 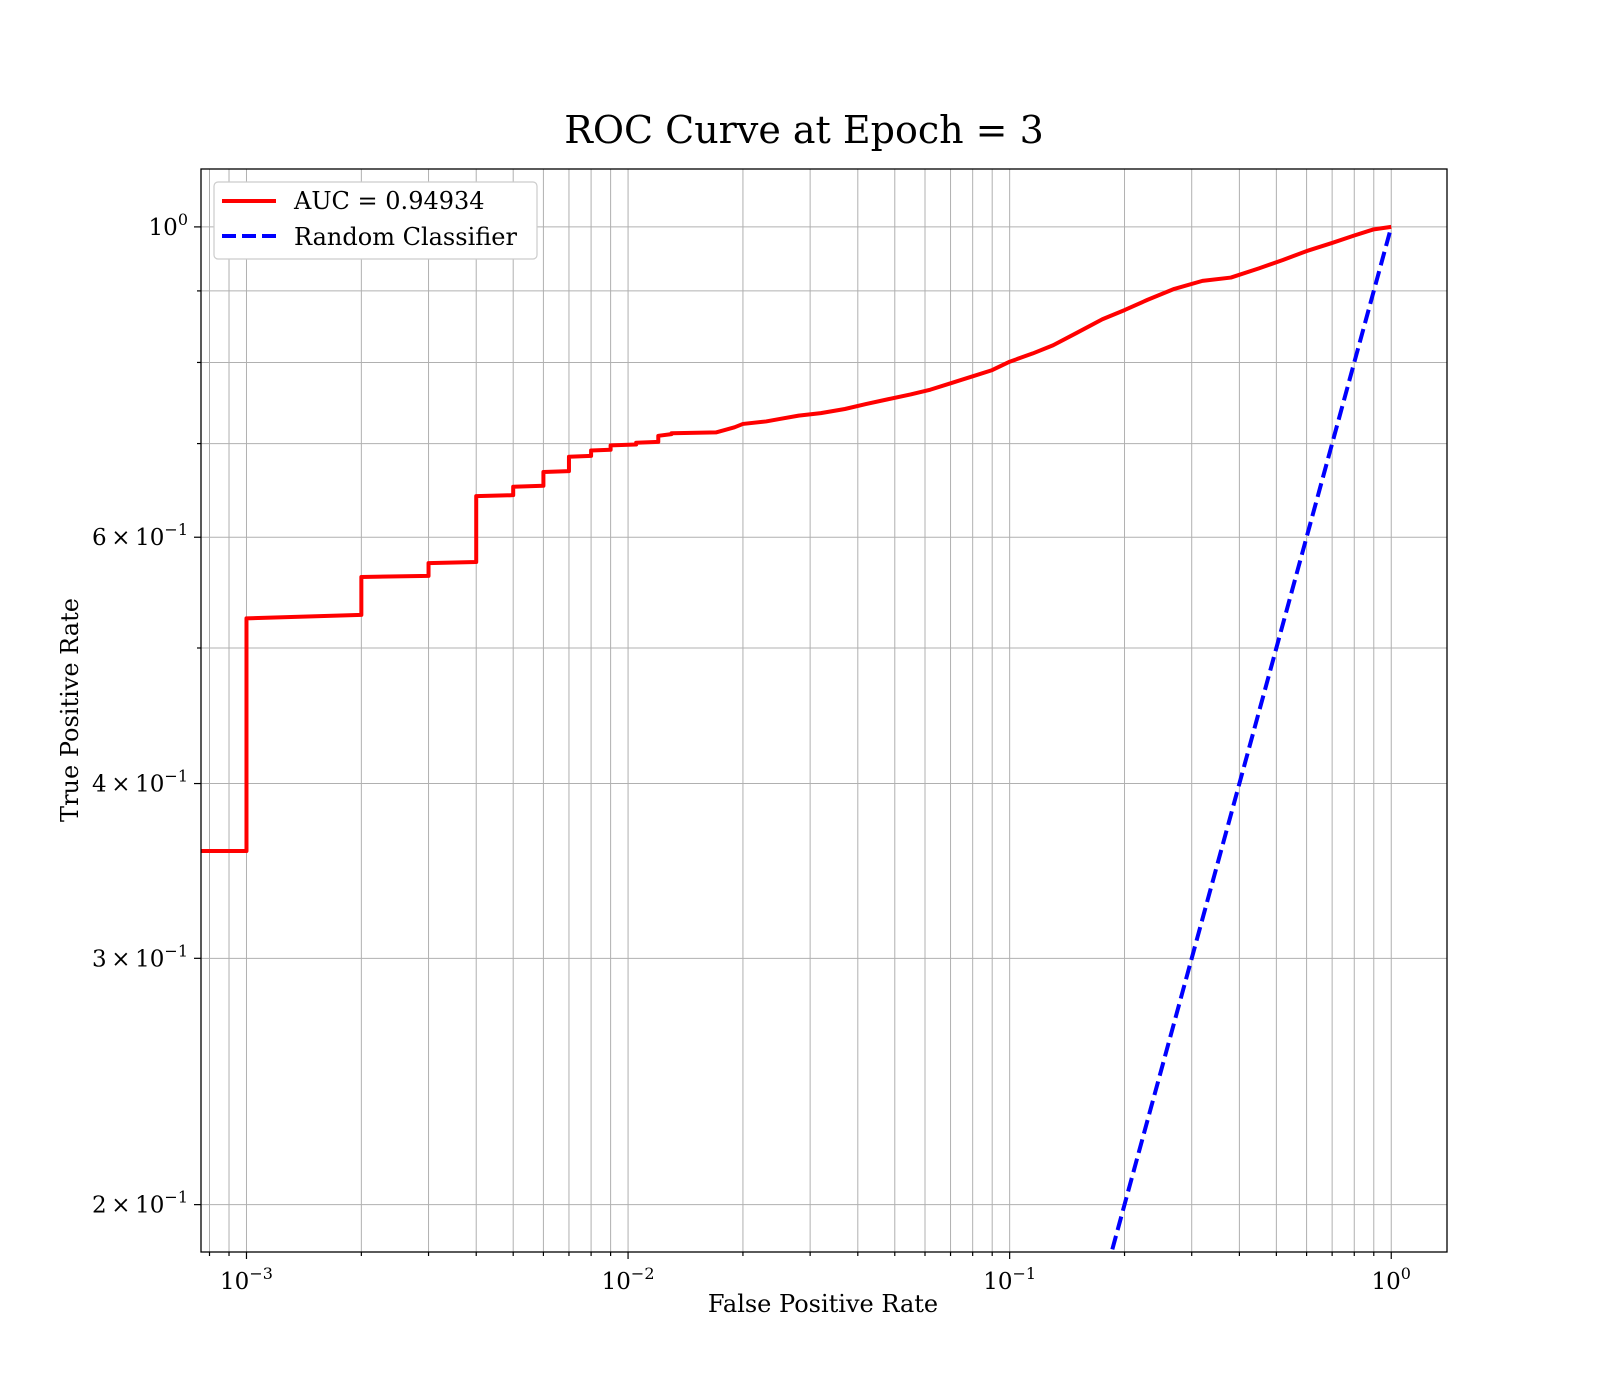 What do you see at coordinates (246, 1279) in the screenshot?
I see `x-tick-label: 10⁻³` at bounding box center [246, 1279].